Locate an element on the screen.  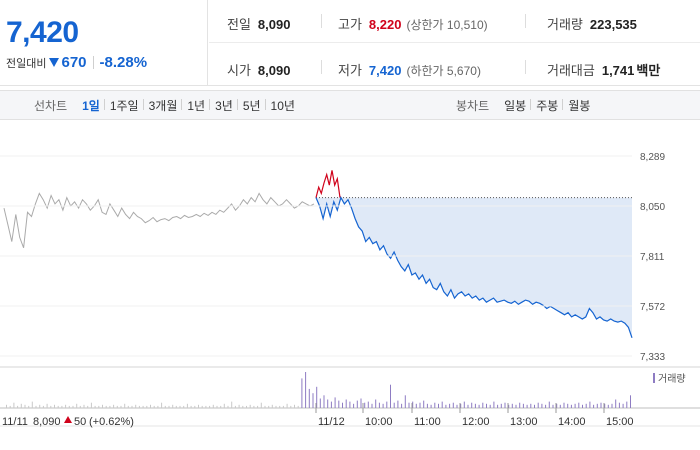
stat-open: 시가 8,090 is located at coordinates (258, 69).